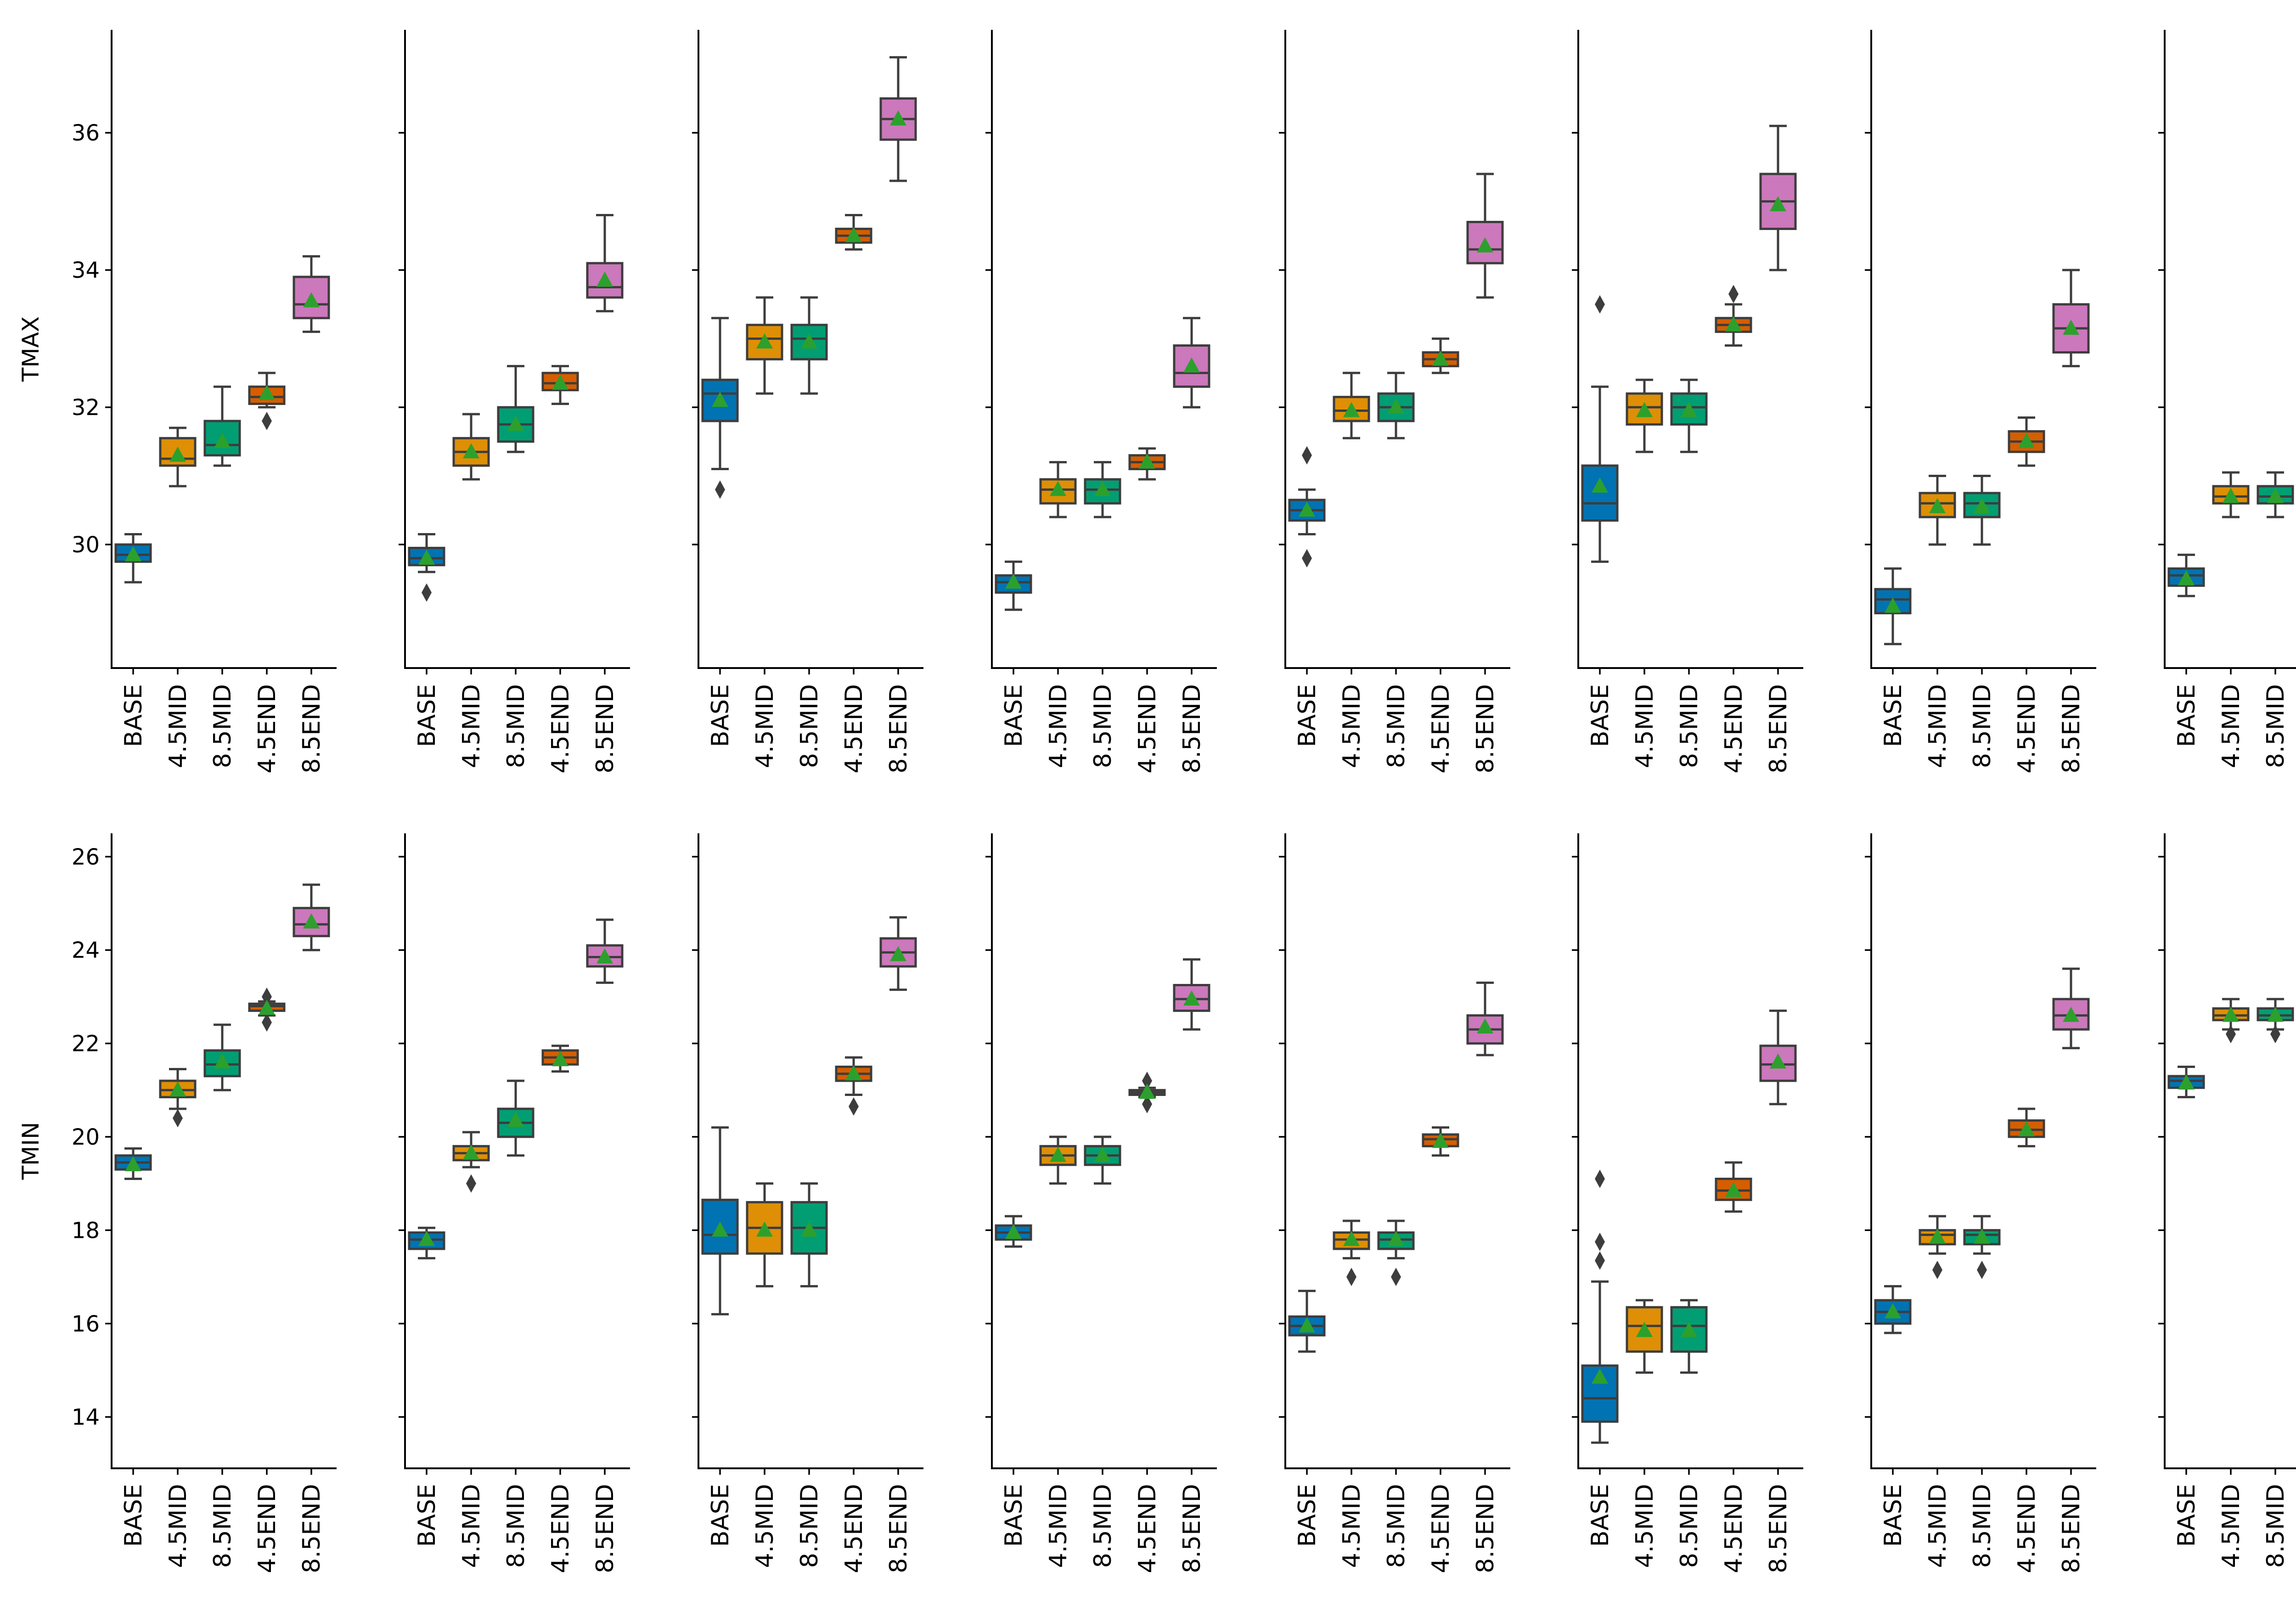 This screenshot has width=2296, height=1618. Describe the element at coordinates (1687, 402) in the screenshot. I see `panel-tmax-6: BASE 4.5MID 8.5MID 4.5END 8.5END` at that location.